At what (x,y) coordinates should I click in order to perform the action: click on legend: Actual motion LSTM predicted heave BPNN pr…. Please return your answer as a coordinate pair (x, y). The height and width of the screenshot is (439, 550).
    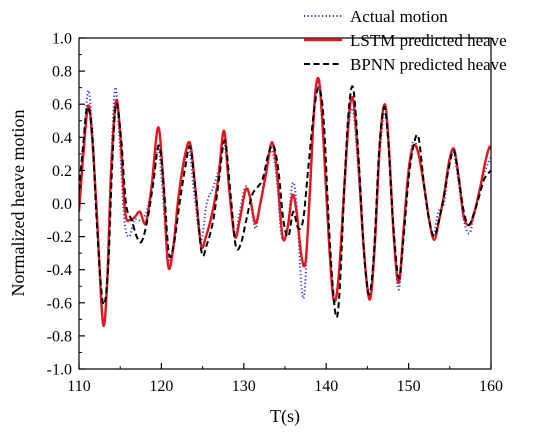
    Looking at the image, I should click on (405, 40).